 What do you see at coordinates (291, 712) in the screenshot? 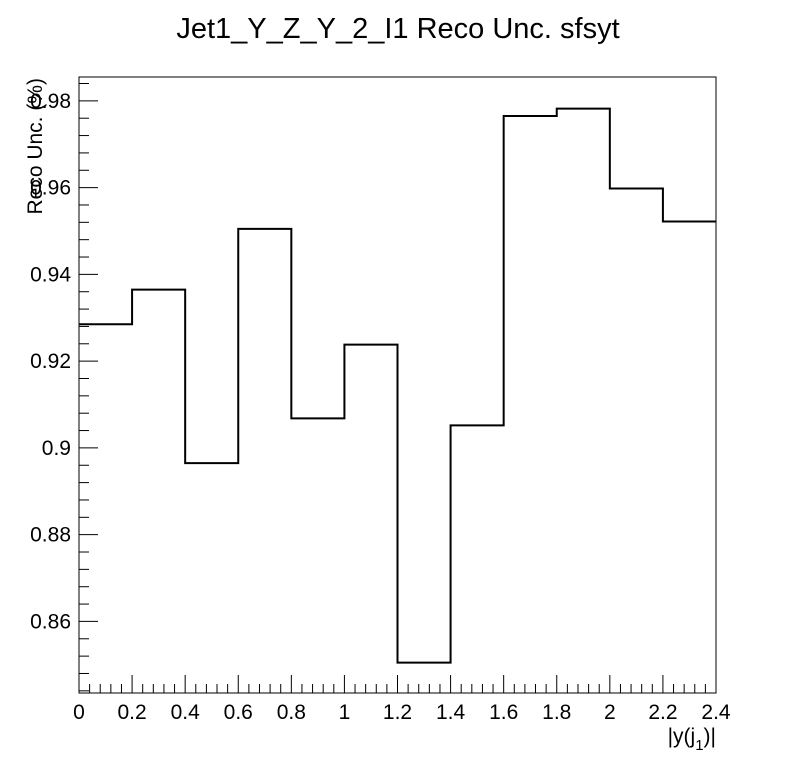
I see `x-tick-label: 0.8` at bounding box center [291, 712].